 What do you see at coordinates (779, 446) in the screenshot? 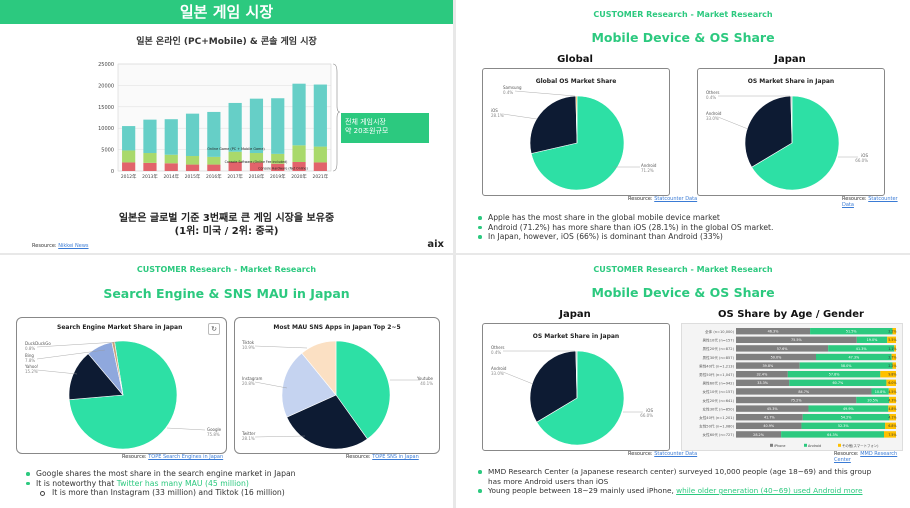
I see `legend-label: iPhone` at bounding box center [779, 446].